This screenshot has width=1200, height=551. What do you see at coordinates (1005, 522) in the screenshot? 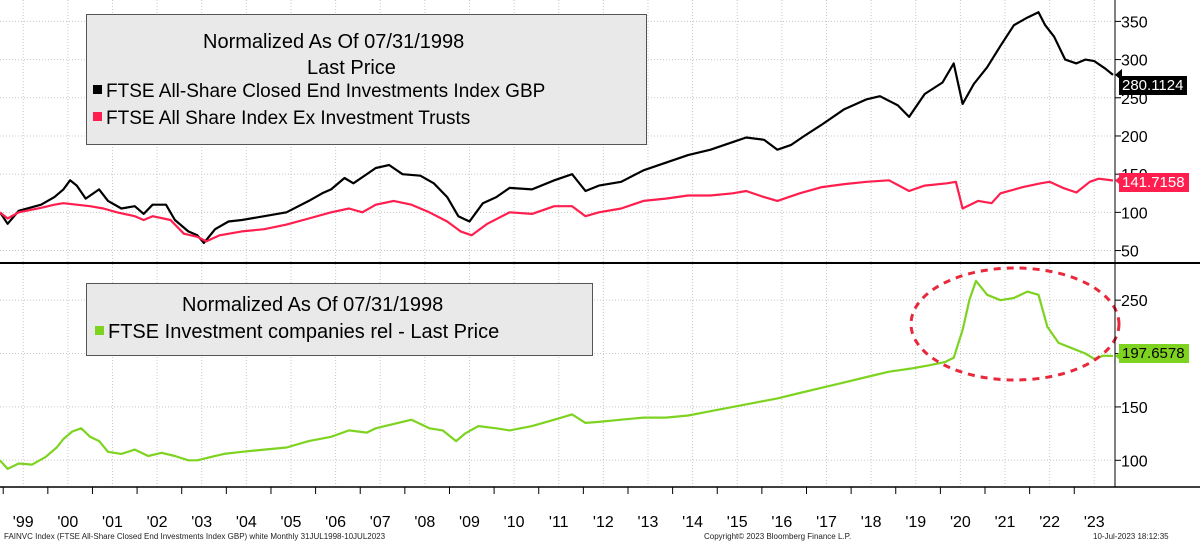
I see `x-tick-label: '21` at bounding box center [1005, 522].